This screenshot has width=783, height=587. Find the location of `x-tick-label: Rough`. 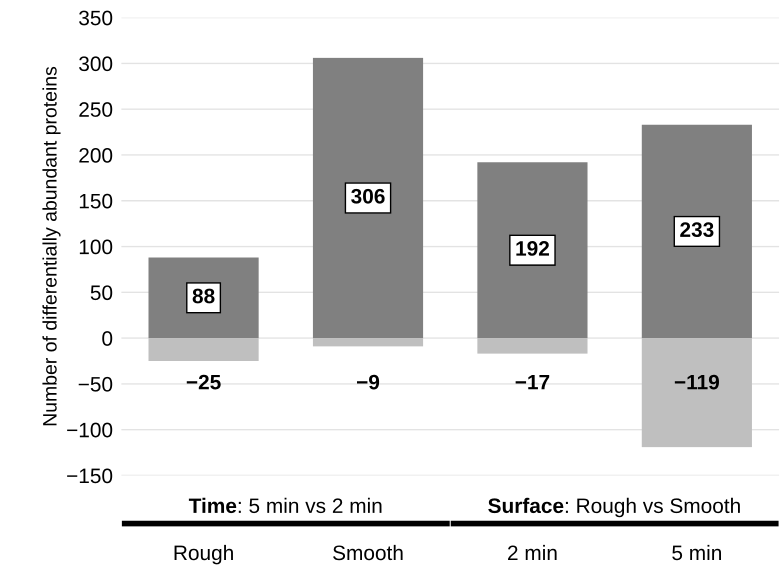

x-tick-label: Rough is located at coordinates (203, 554).